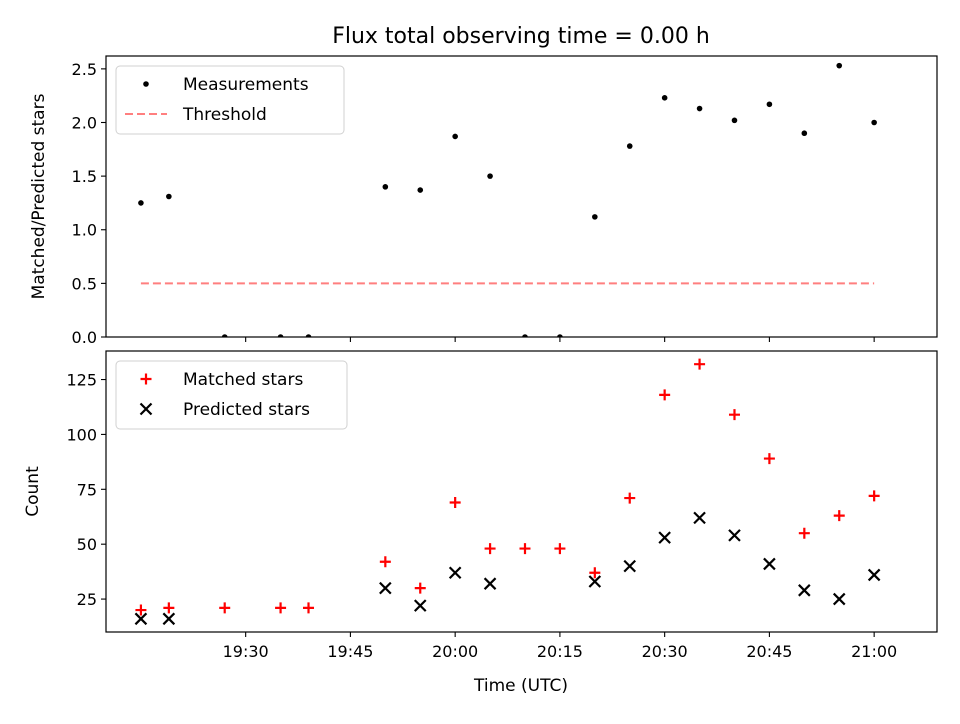 This screenshot has height=724, width=960. Describe the element at coordinates (560, 651) in the screenshot. I see `x-tick-label: 20:15` at that location.